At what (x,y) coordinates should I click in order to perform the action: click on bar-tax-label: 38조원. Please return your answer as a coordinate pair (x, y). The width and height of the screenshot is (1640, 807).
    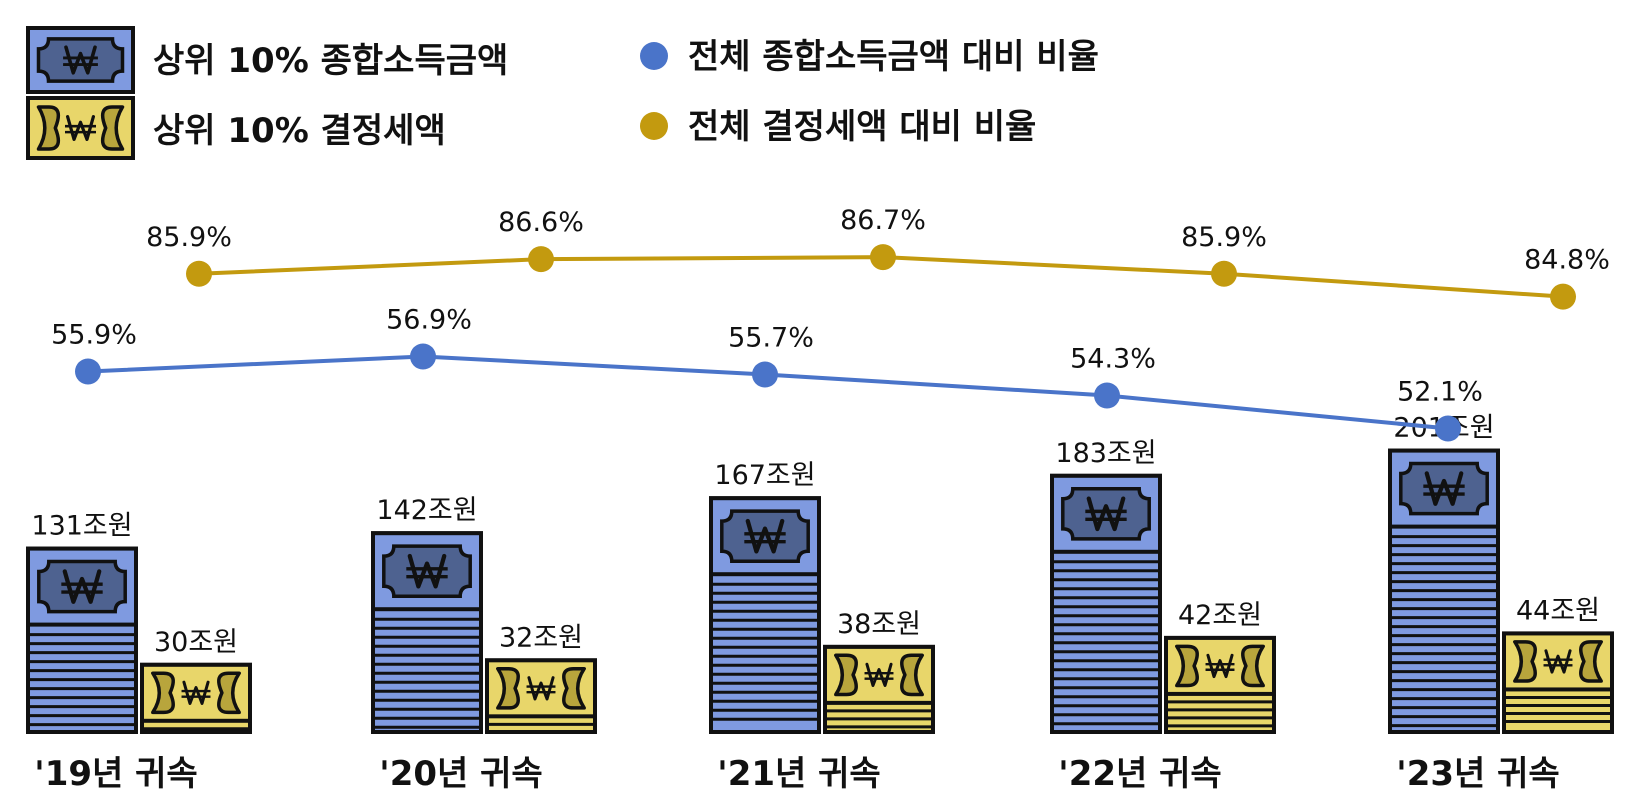
    Looking at the image, I should click on (879, 624).